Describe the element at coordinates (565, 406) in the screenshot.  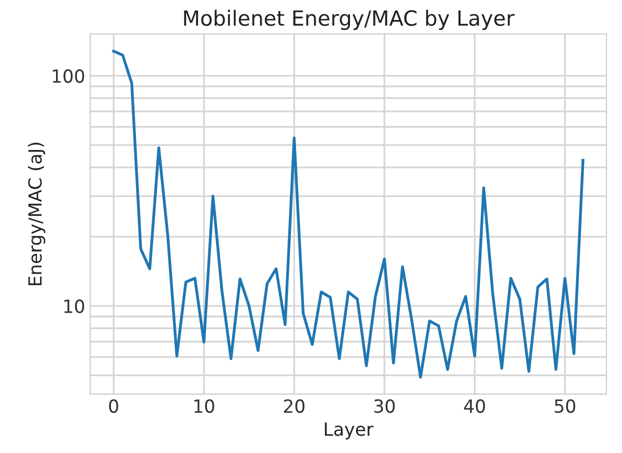
I see `x-tick-label: 50` at that location.